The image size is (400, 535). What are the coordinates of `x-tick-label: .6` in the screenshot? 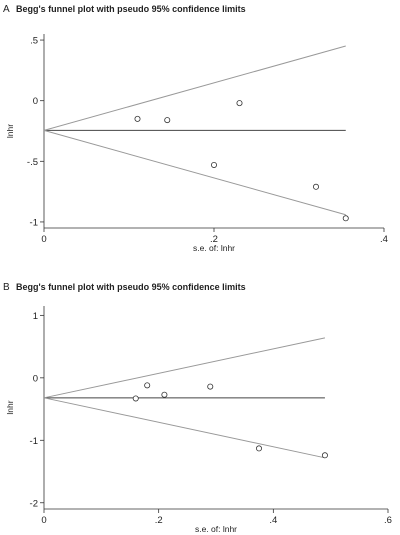 It's located at (388, 520).